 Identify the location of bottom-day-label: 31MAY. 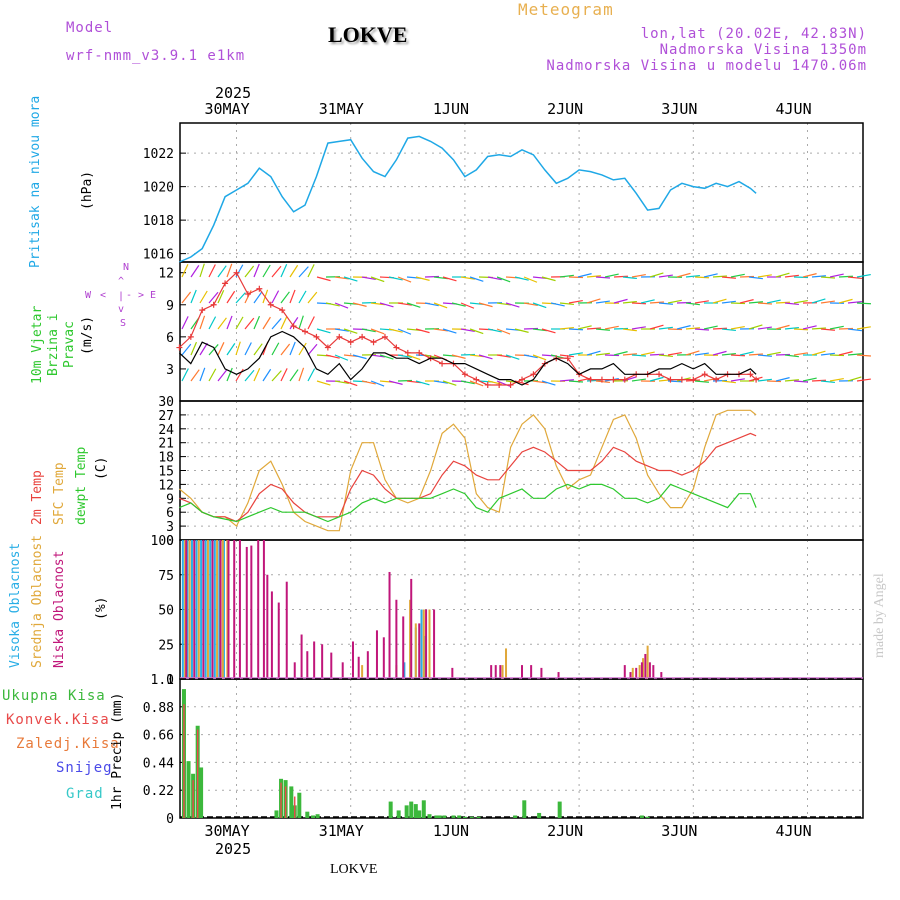
(341, 831).